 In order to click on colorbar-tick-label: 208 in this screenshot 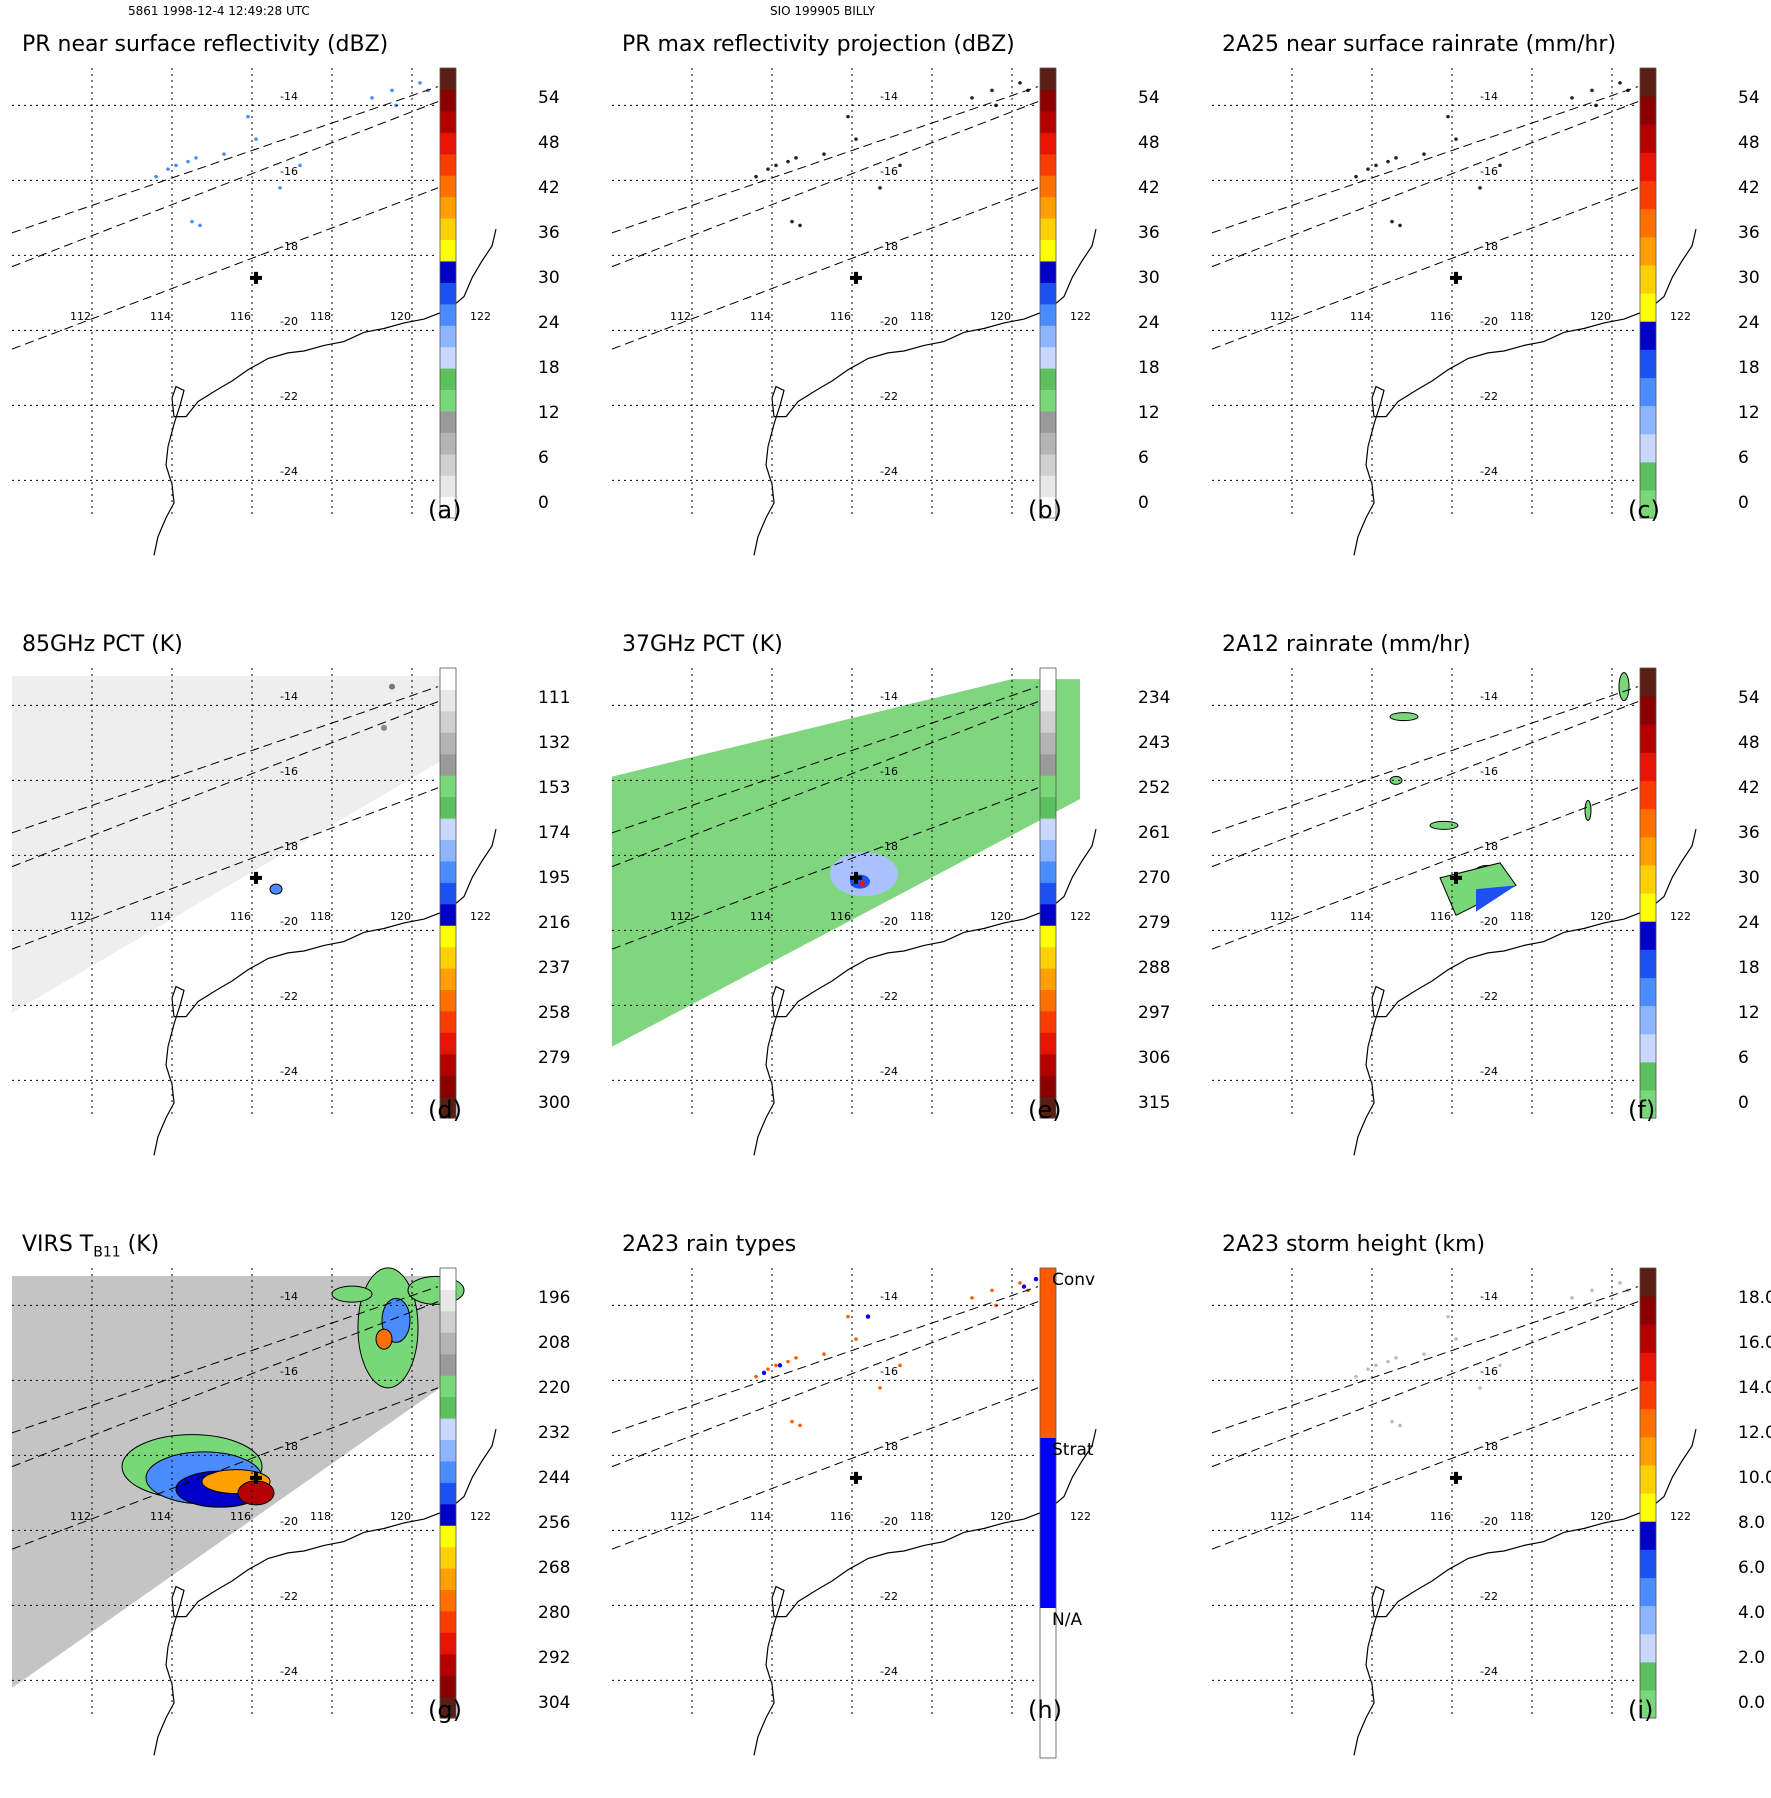, I will do `click(554, 1343)`.